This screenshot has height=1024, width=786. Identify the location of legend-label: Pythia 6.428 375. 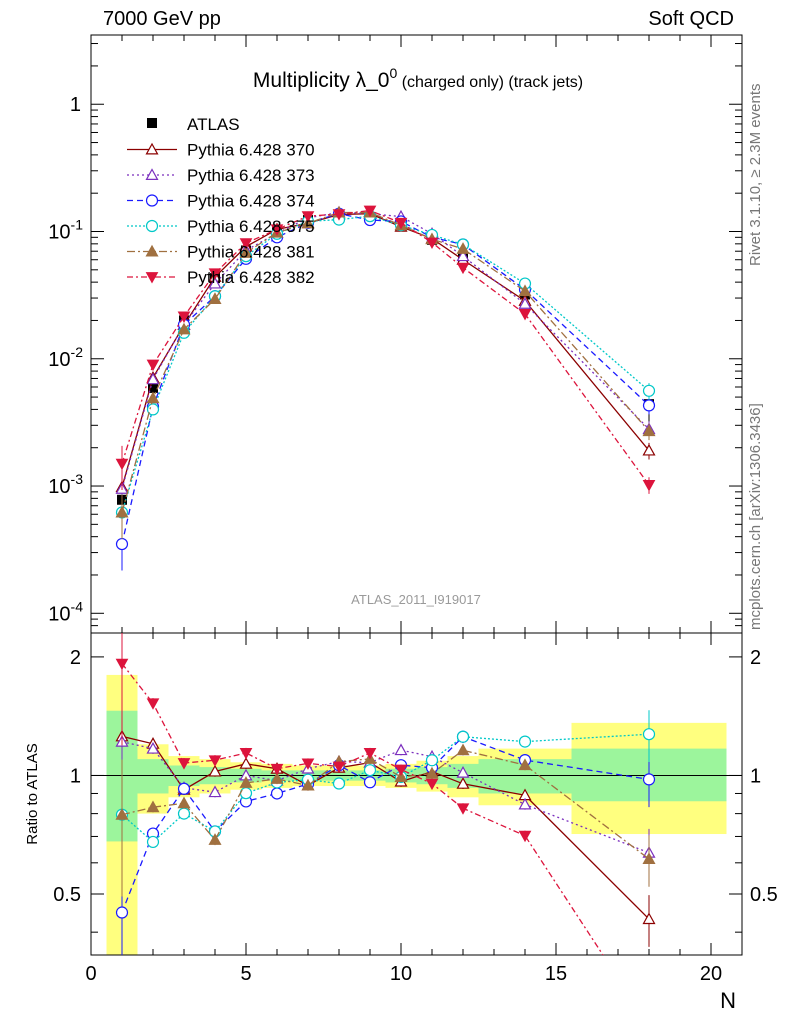
(251, 226).